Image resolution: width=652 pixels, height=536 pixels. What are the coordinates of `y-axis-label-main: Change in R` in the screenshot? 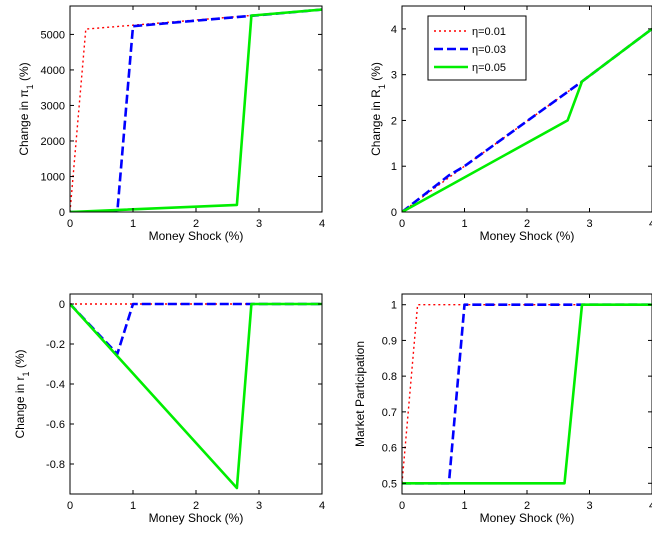 It's located at (376, 122).